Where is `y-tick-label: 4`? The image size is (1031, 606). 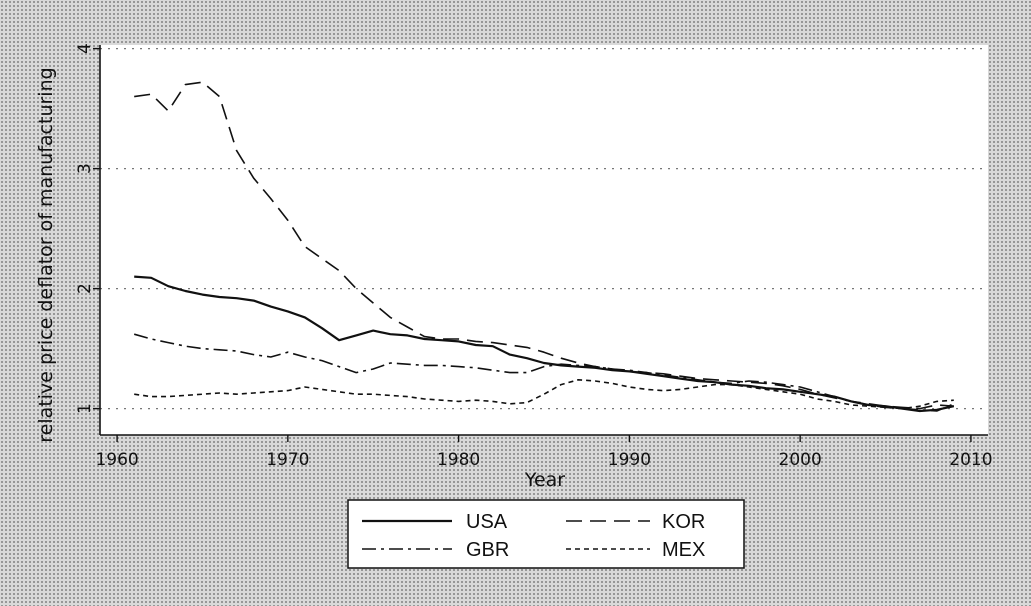
y-tick-label: 4 is located at coordinates (85, 48).